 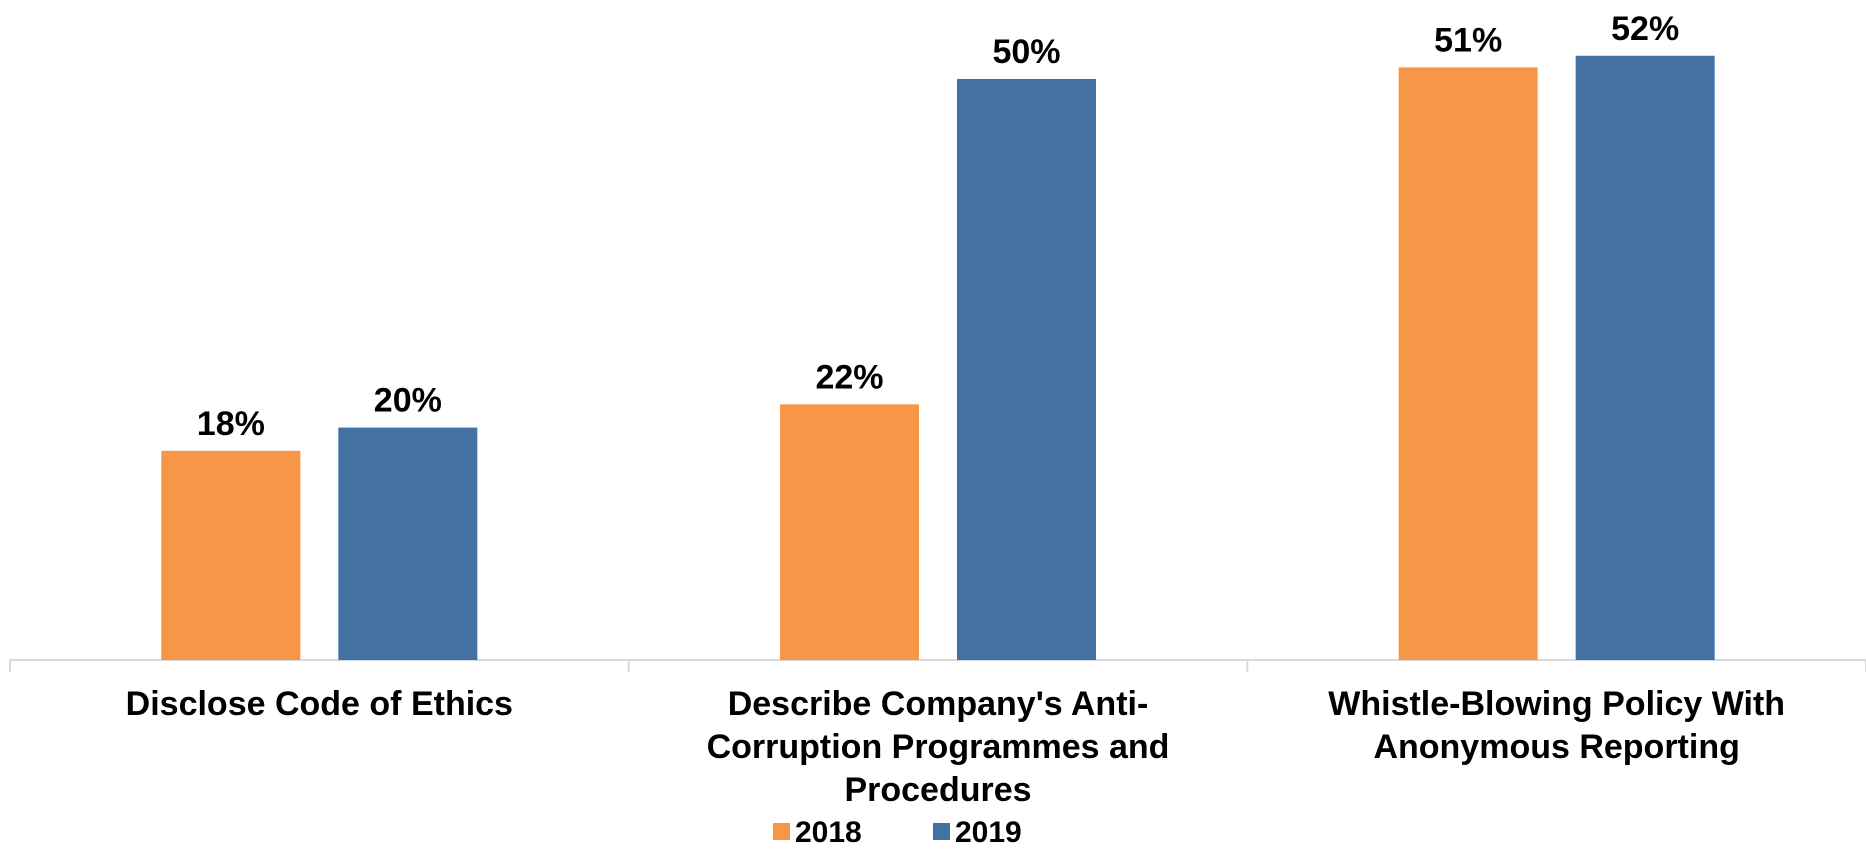 I want to click on category-label-line: Describe Company's Anti-, so click(x=938, y=704).